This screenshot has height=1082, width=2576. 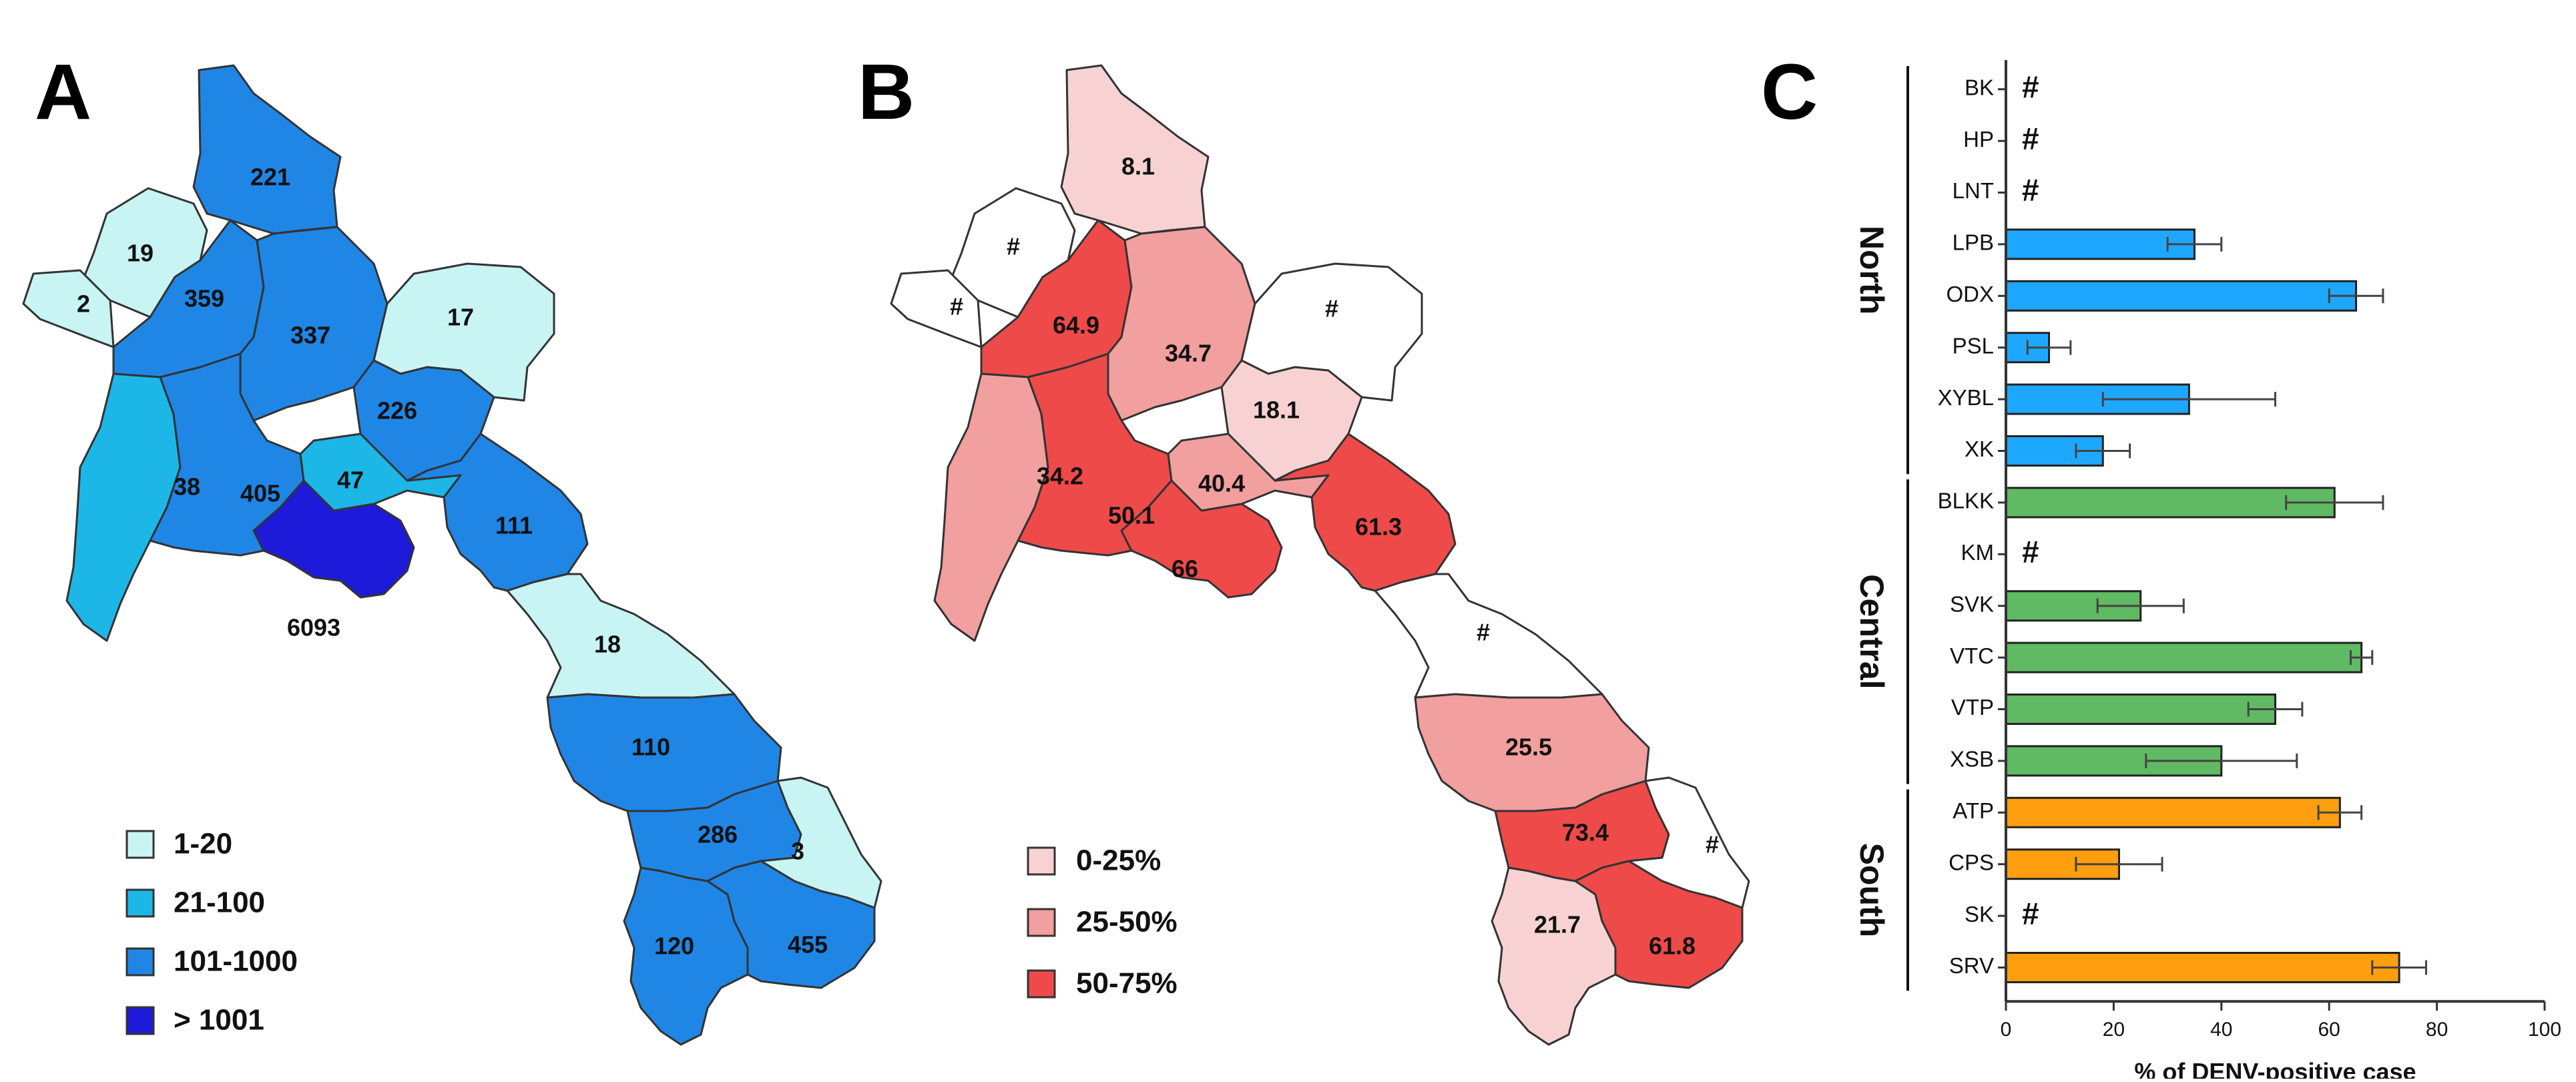 I want to click on legend-b-label: 50-75%, so click(x=1127, y=983).